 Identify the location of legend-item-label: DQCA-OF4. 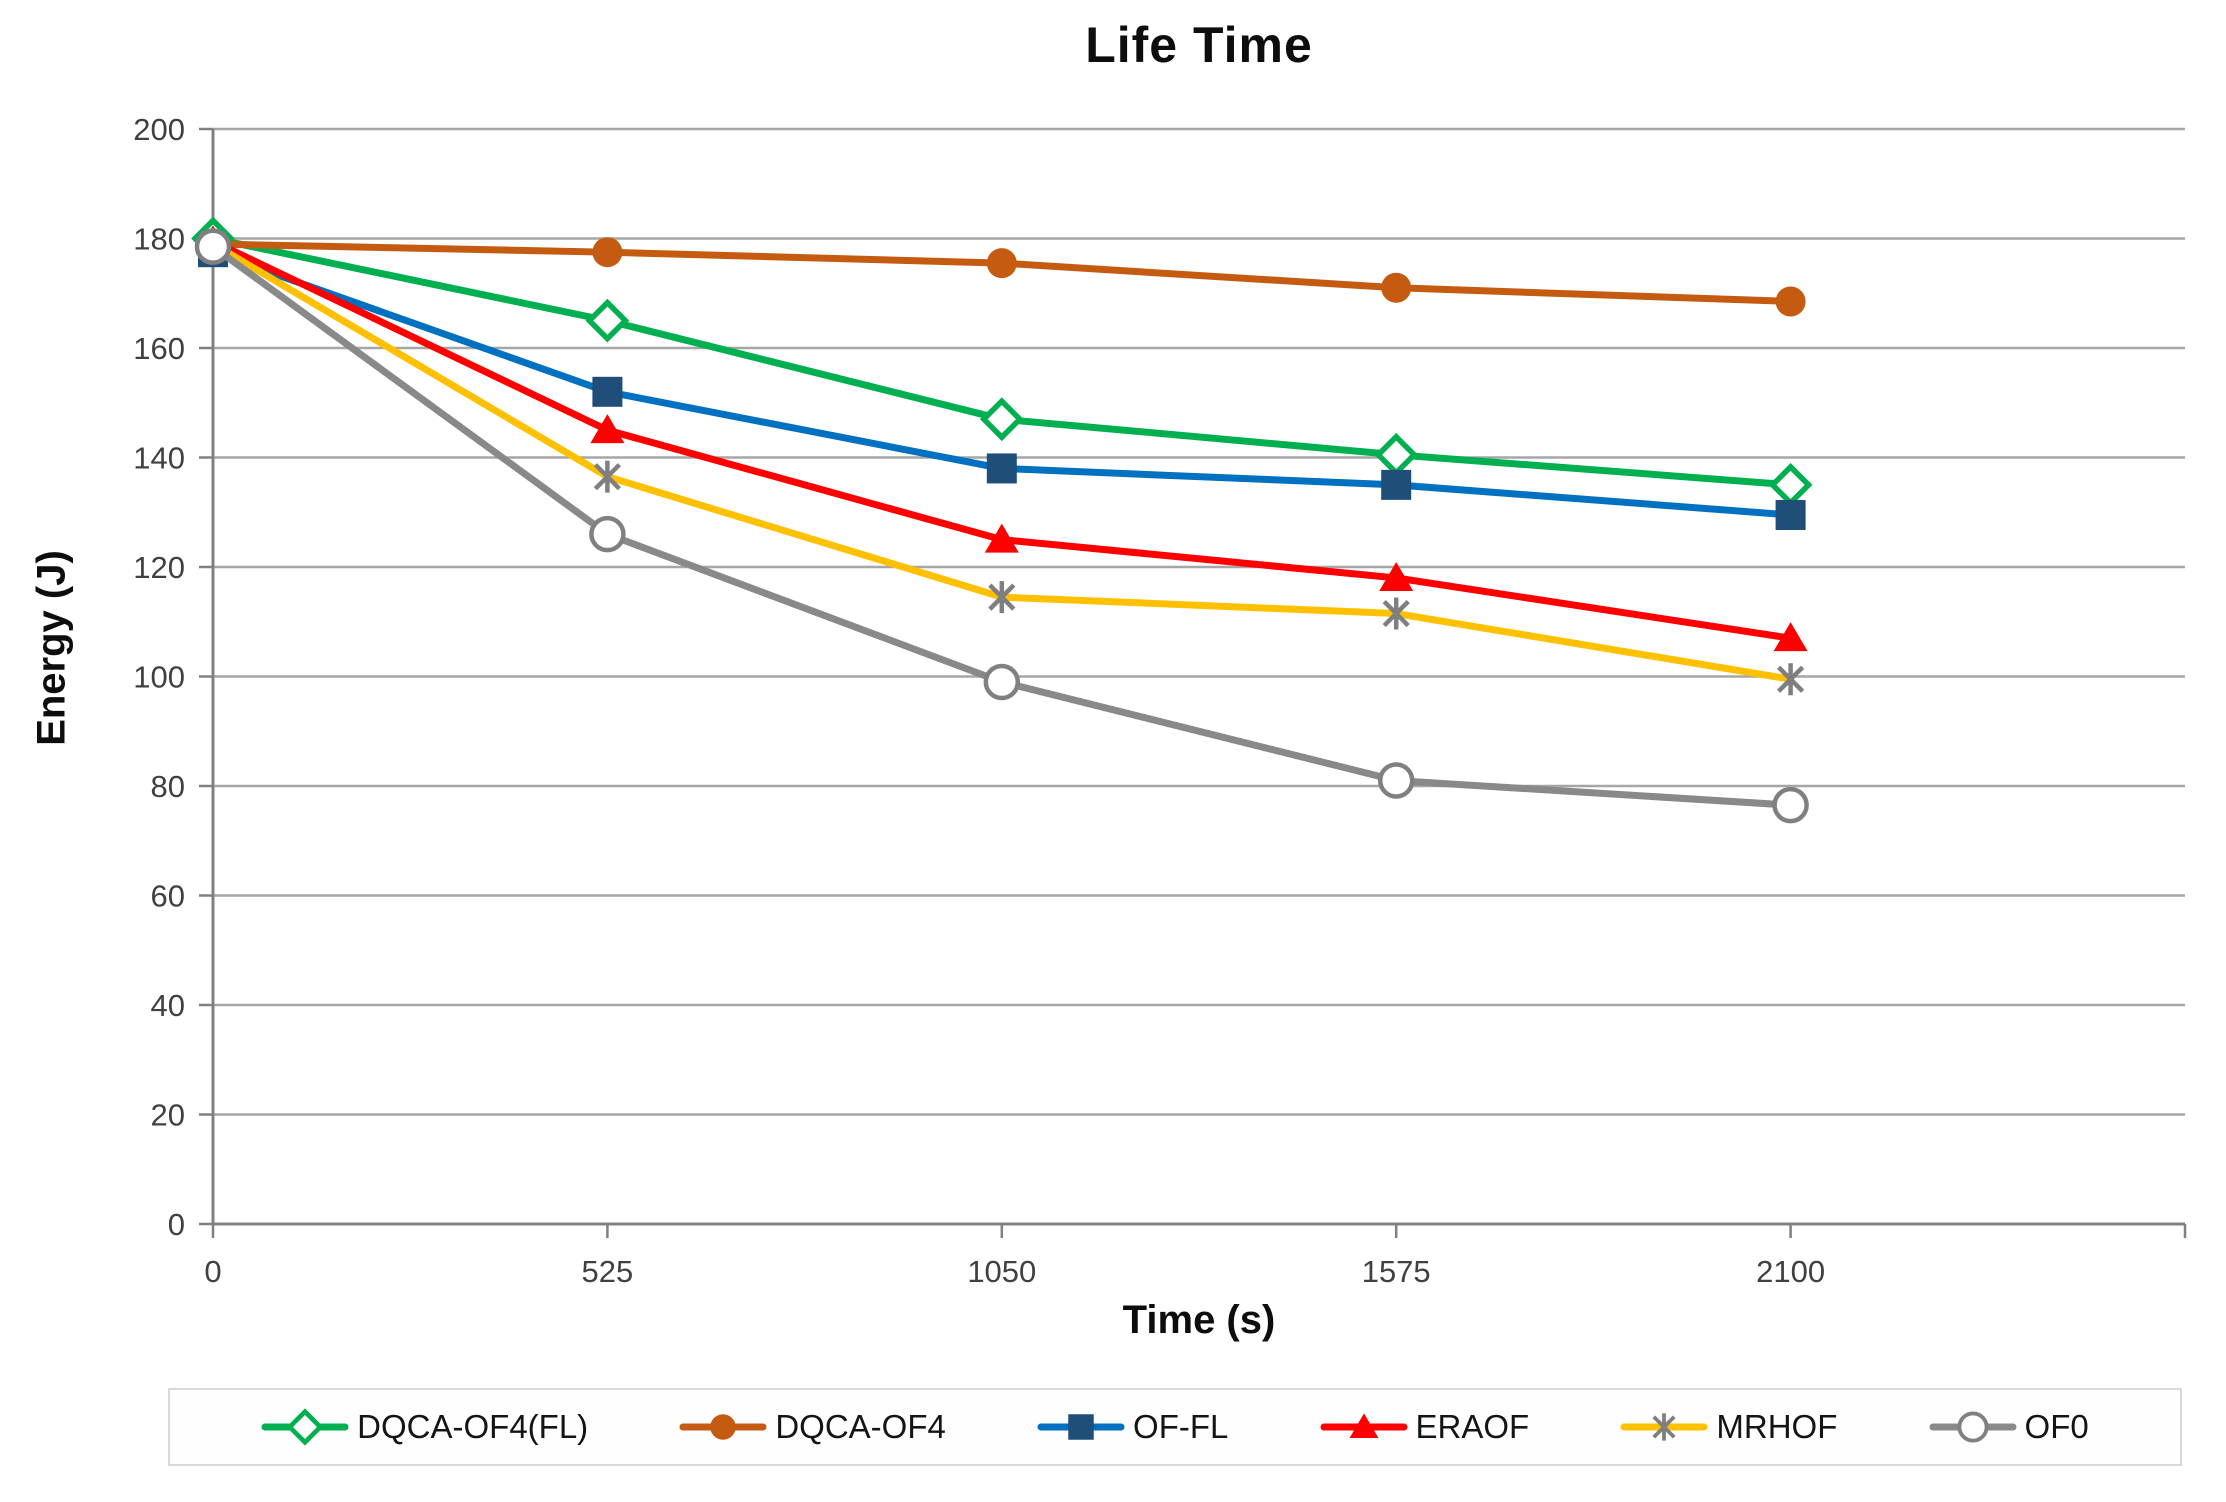
(860, 1426).